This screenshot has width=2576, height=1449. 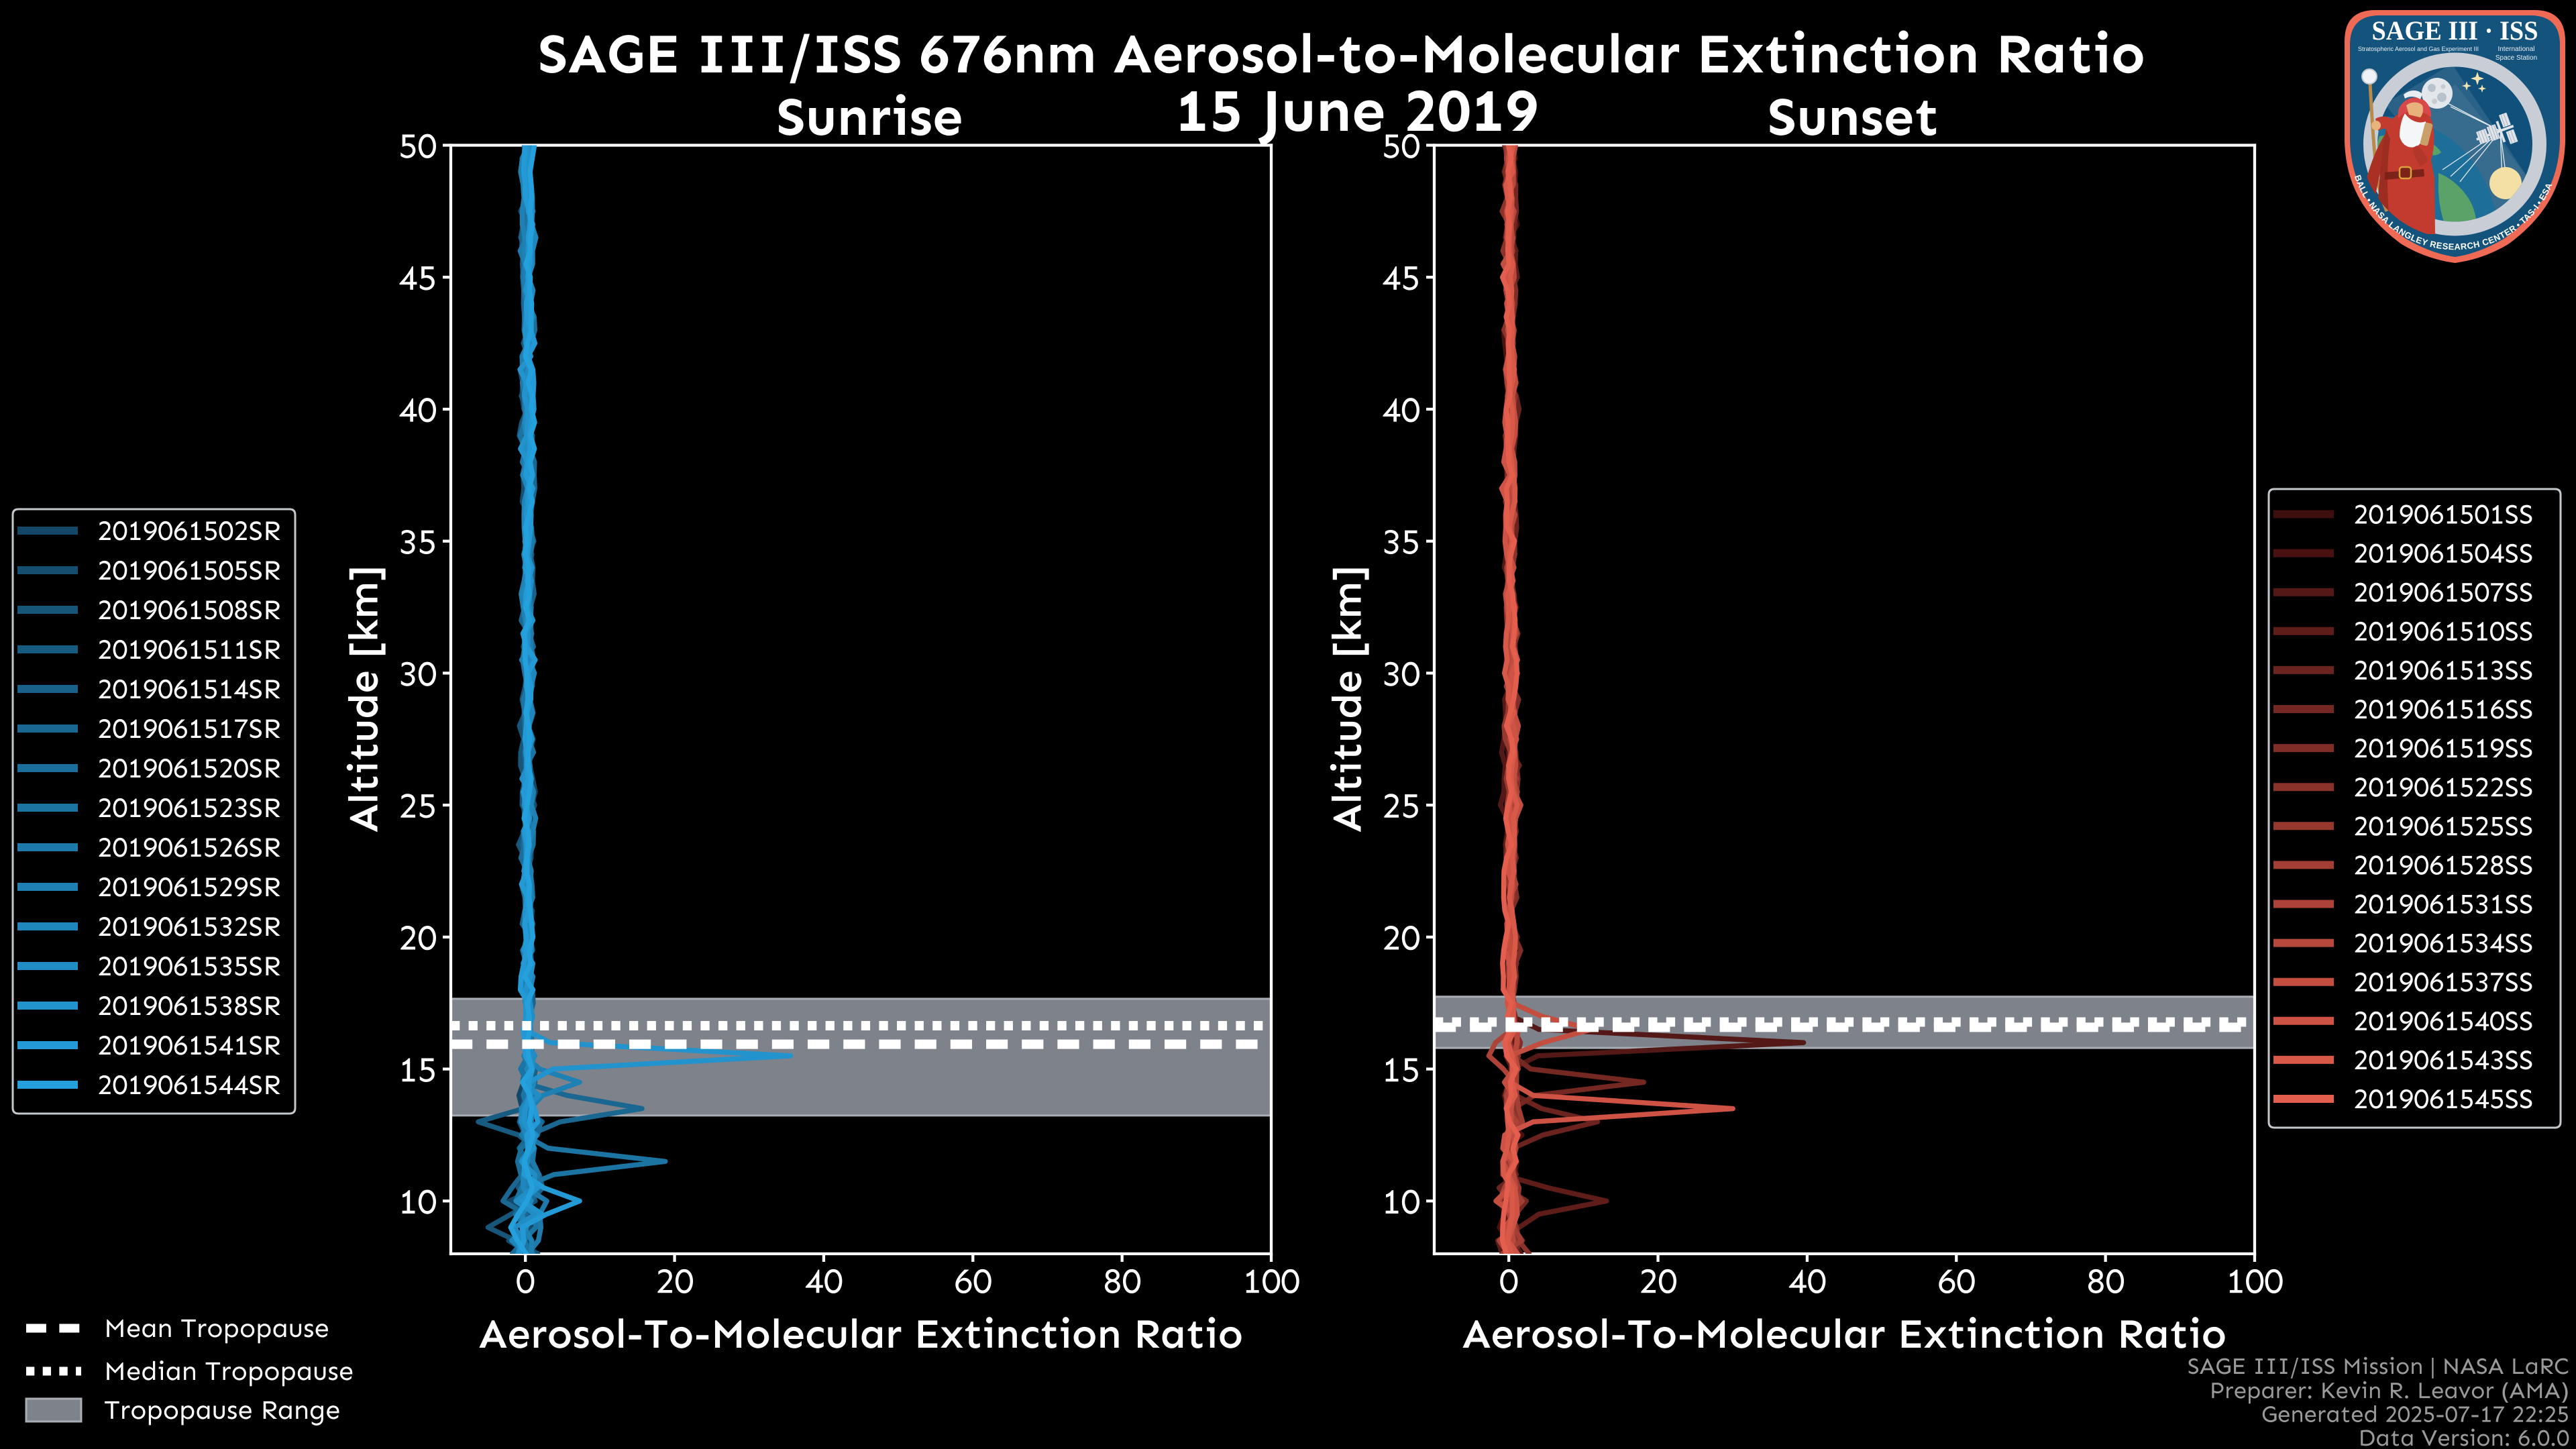 I want to click on svg-text: International, so click(x=2516, y=49).